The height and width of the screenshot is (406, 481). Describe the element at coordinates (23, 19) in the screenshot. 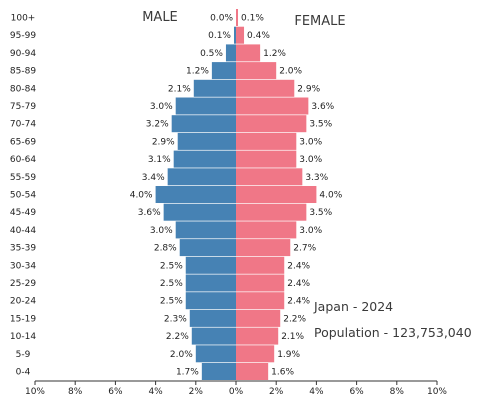

I see `age-label-100+: 100+` at that location.